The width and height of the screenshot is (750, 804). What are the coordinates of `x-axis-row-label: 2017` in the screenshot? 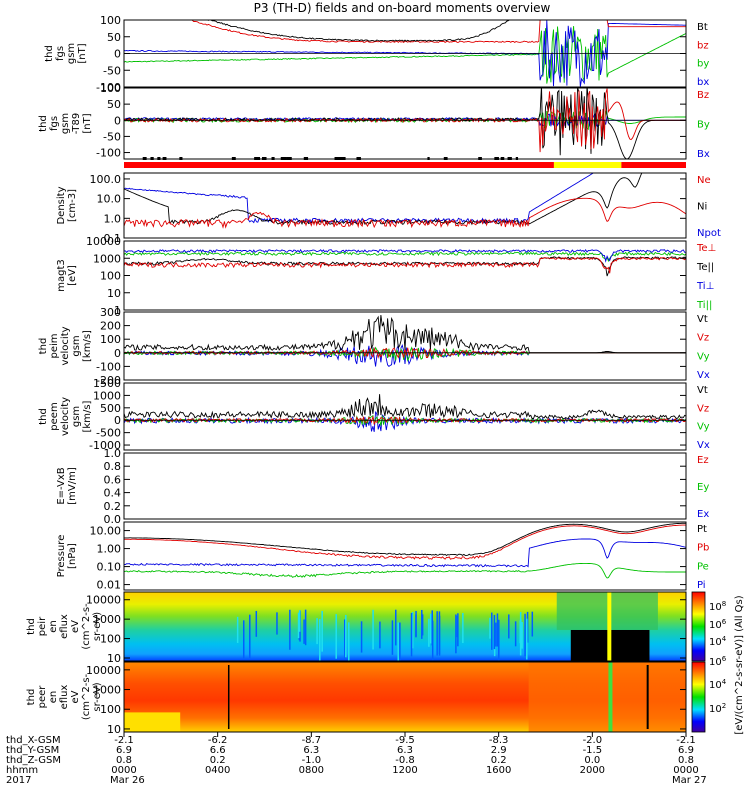 It's located at (18, 780).